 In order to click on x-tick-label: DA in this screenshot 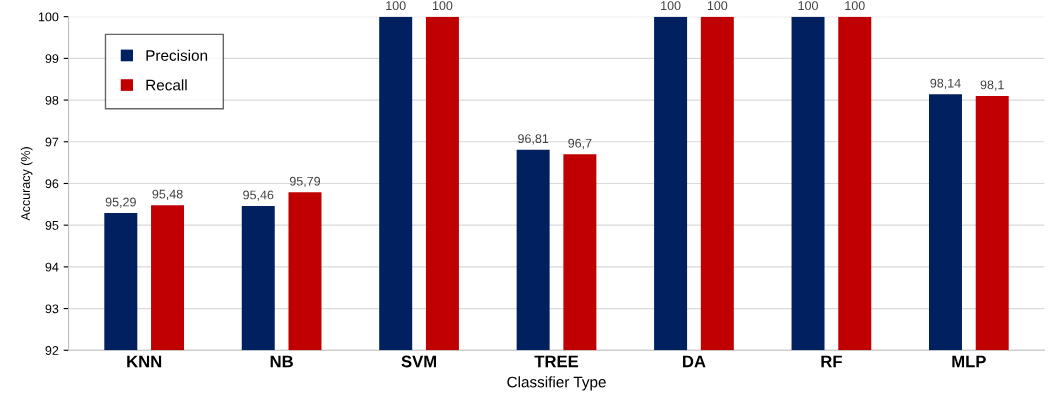, I will do `click(694, 361)`.